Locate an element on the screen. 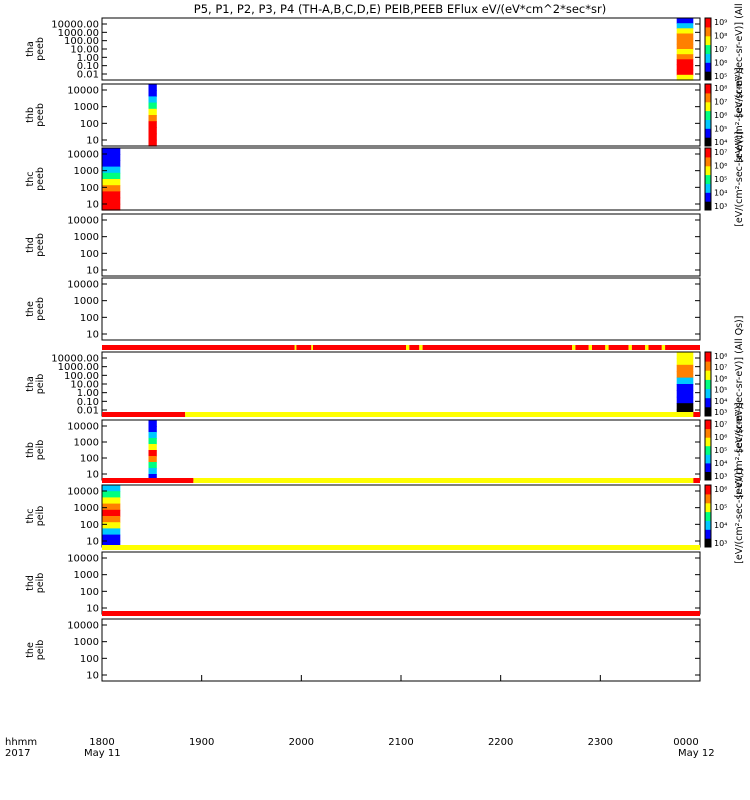  panel-y-label: thepeib is located at coordinates (35, 650).